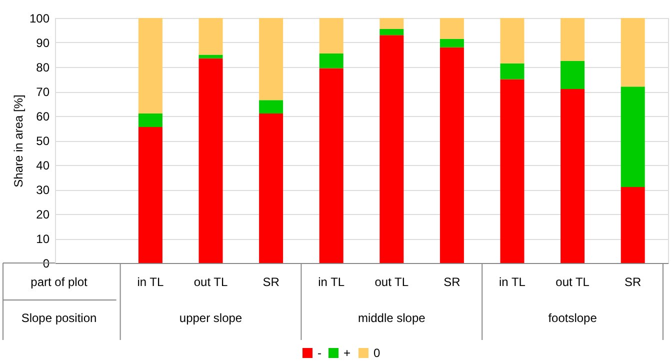 The width and height of the screenshot is (671, 362). Describe the element at coordinates (59, 318) in the screenshot. I see `text: Slope position` at that location.